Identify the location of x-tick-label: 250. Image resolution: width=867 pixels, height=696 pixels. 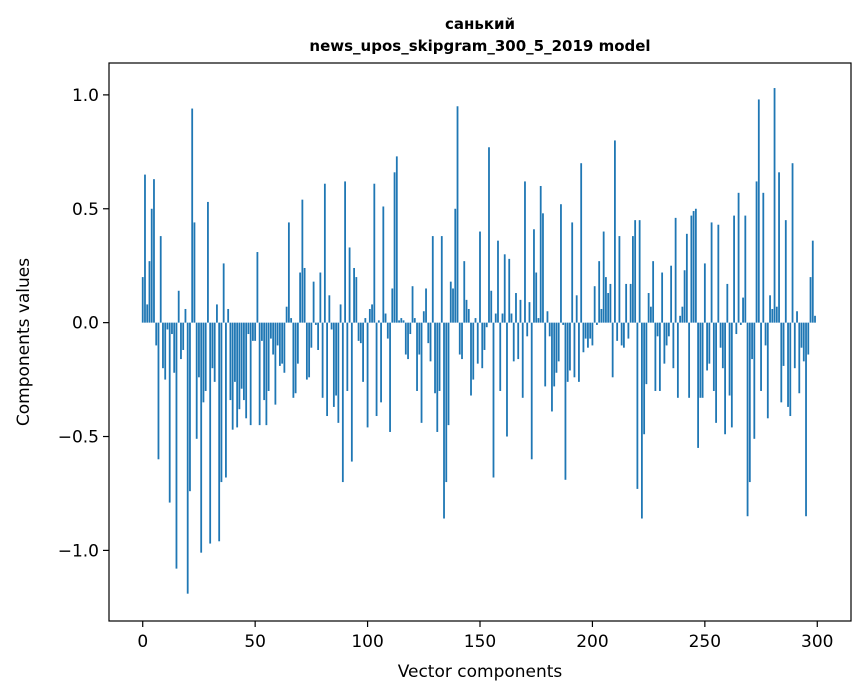
(705, 642).